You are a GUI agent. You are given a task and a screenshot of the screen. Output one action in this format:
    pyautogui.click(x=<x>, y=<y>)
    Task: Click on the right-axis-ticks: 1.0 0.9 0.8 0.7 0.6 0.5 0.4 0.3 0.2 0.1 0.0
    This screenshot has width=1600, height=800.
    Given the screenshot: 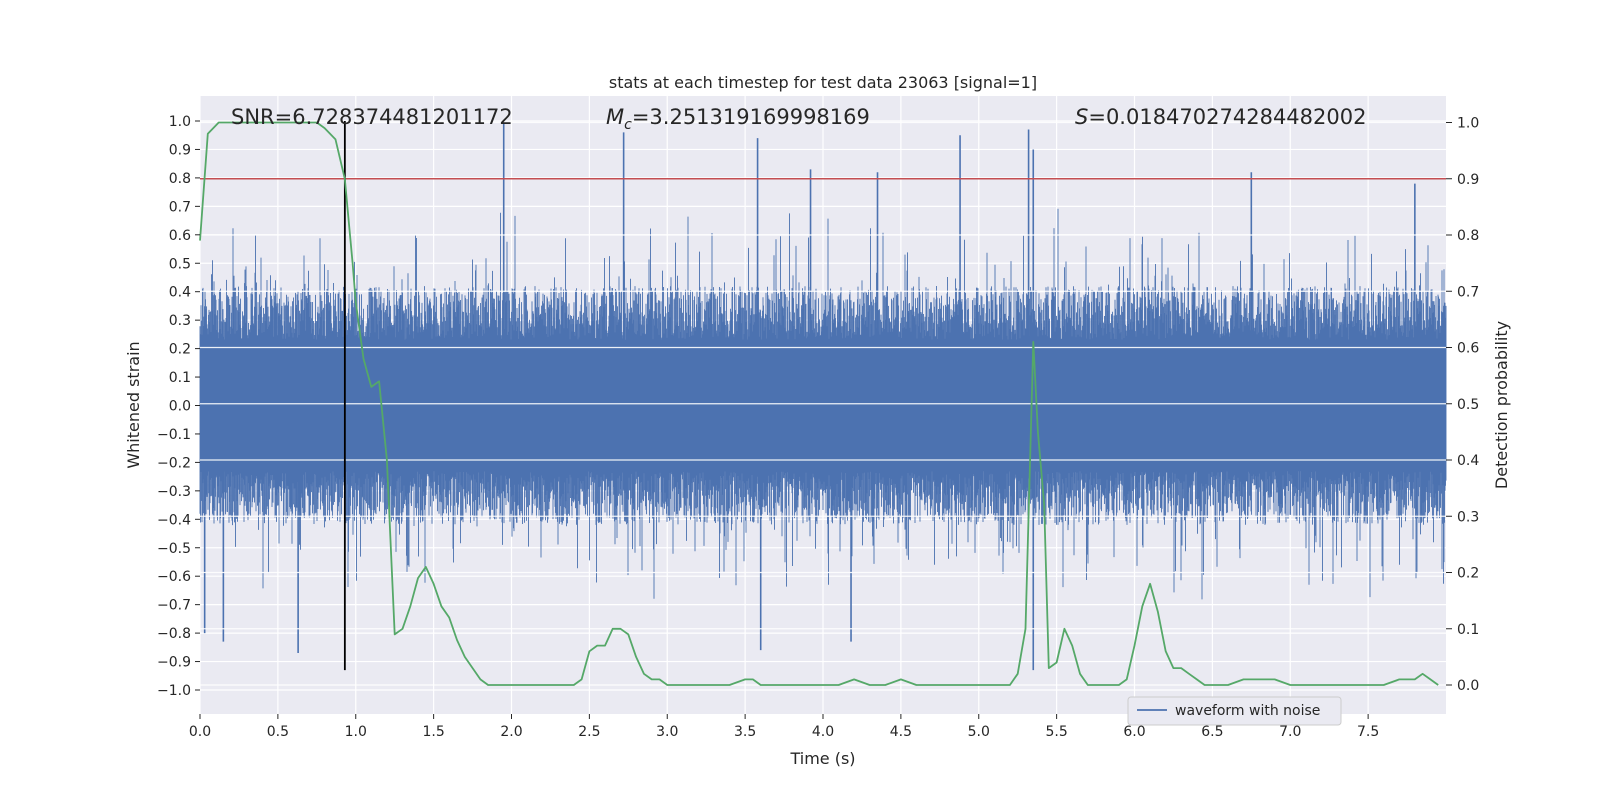 What is the action you would take?
    pyautogui.click(x=1462, y=405)
    